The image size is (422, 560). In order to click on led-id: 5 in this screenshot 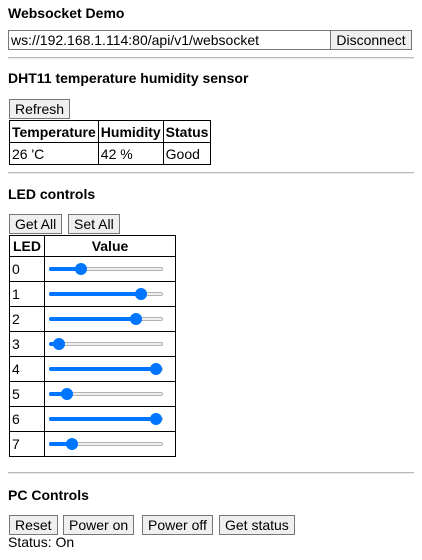, I will do `click(27, 394)`.